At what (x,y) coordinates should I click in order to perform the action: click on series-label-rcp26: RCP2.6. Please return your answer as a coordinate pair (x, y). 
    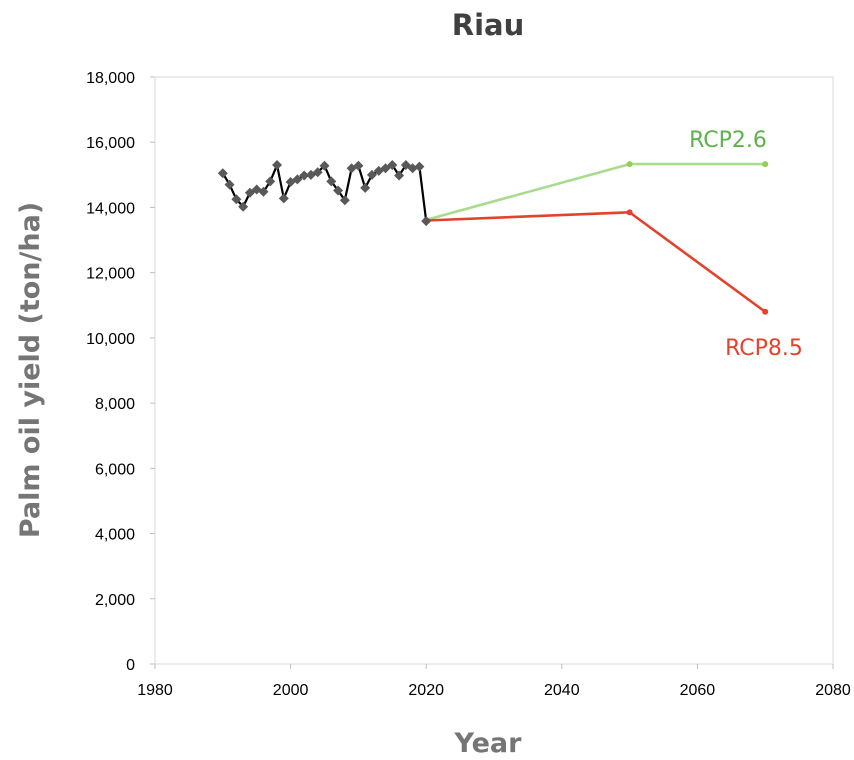
    Looking at the image, I should click on (728, 140).